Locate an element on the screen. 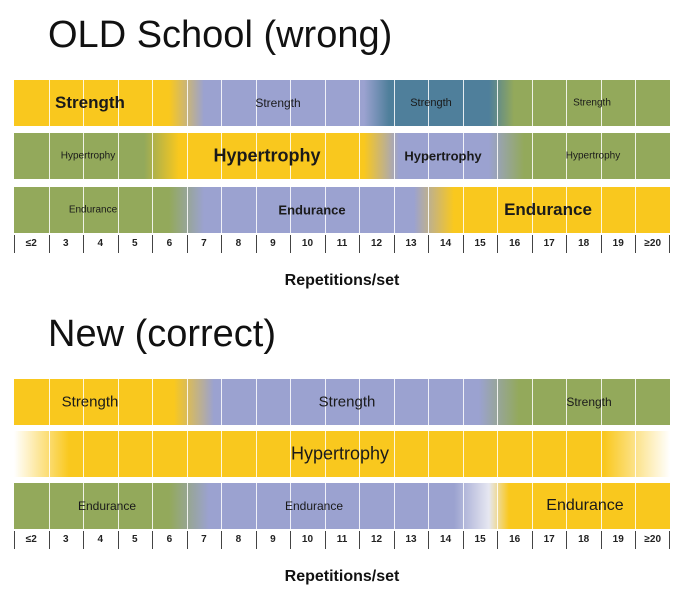 This screenshot has width=680, height=605. old-school-title: OLD School (wrong) is located at coordinates (220, 35).